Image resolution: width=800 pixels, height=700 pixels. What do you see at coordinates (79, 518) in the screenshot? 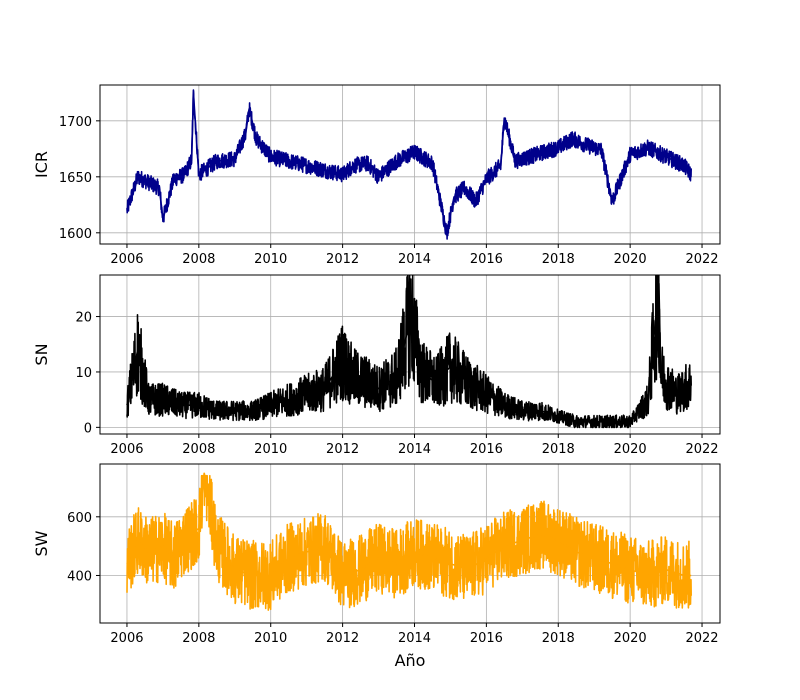
I see `y-tick-label: 600` at bounding box center [79, 518].